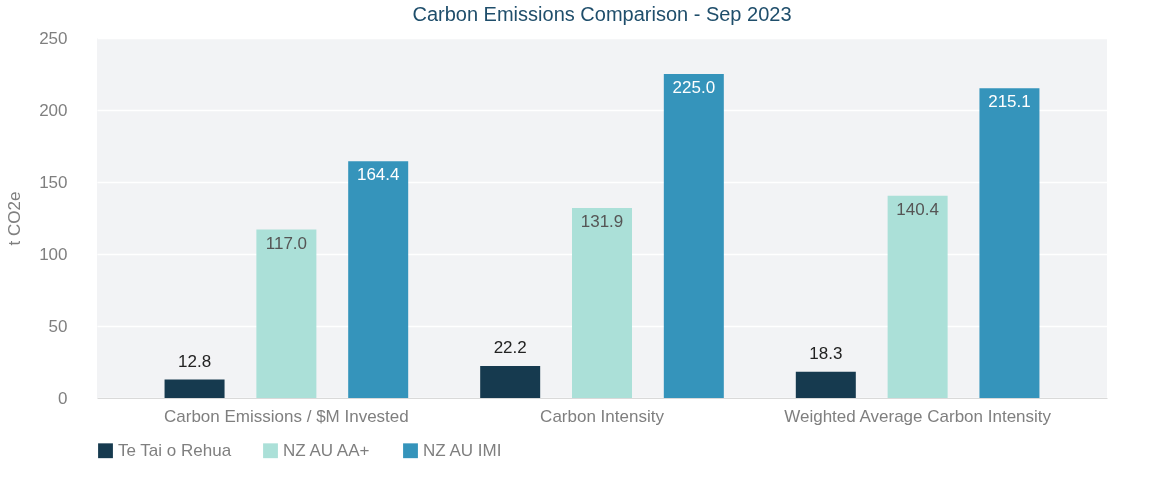  I want to click on text: 18.3, so click(826, 353).